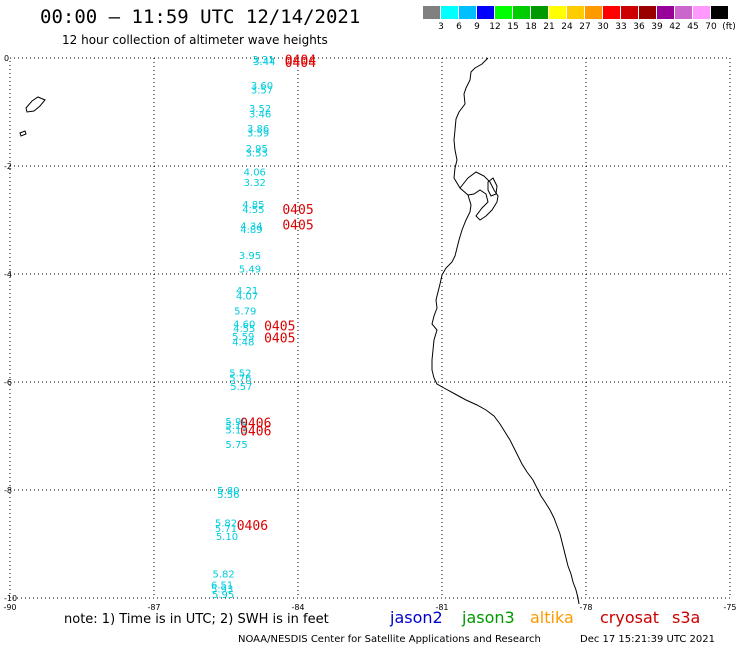 The height and width of the screenshot is (650, 740). What do you see at coordinates (223, 595) in the screenshot?
I see `wave-height-value: 5.95` at bounding box center [223, 595].